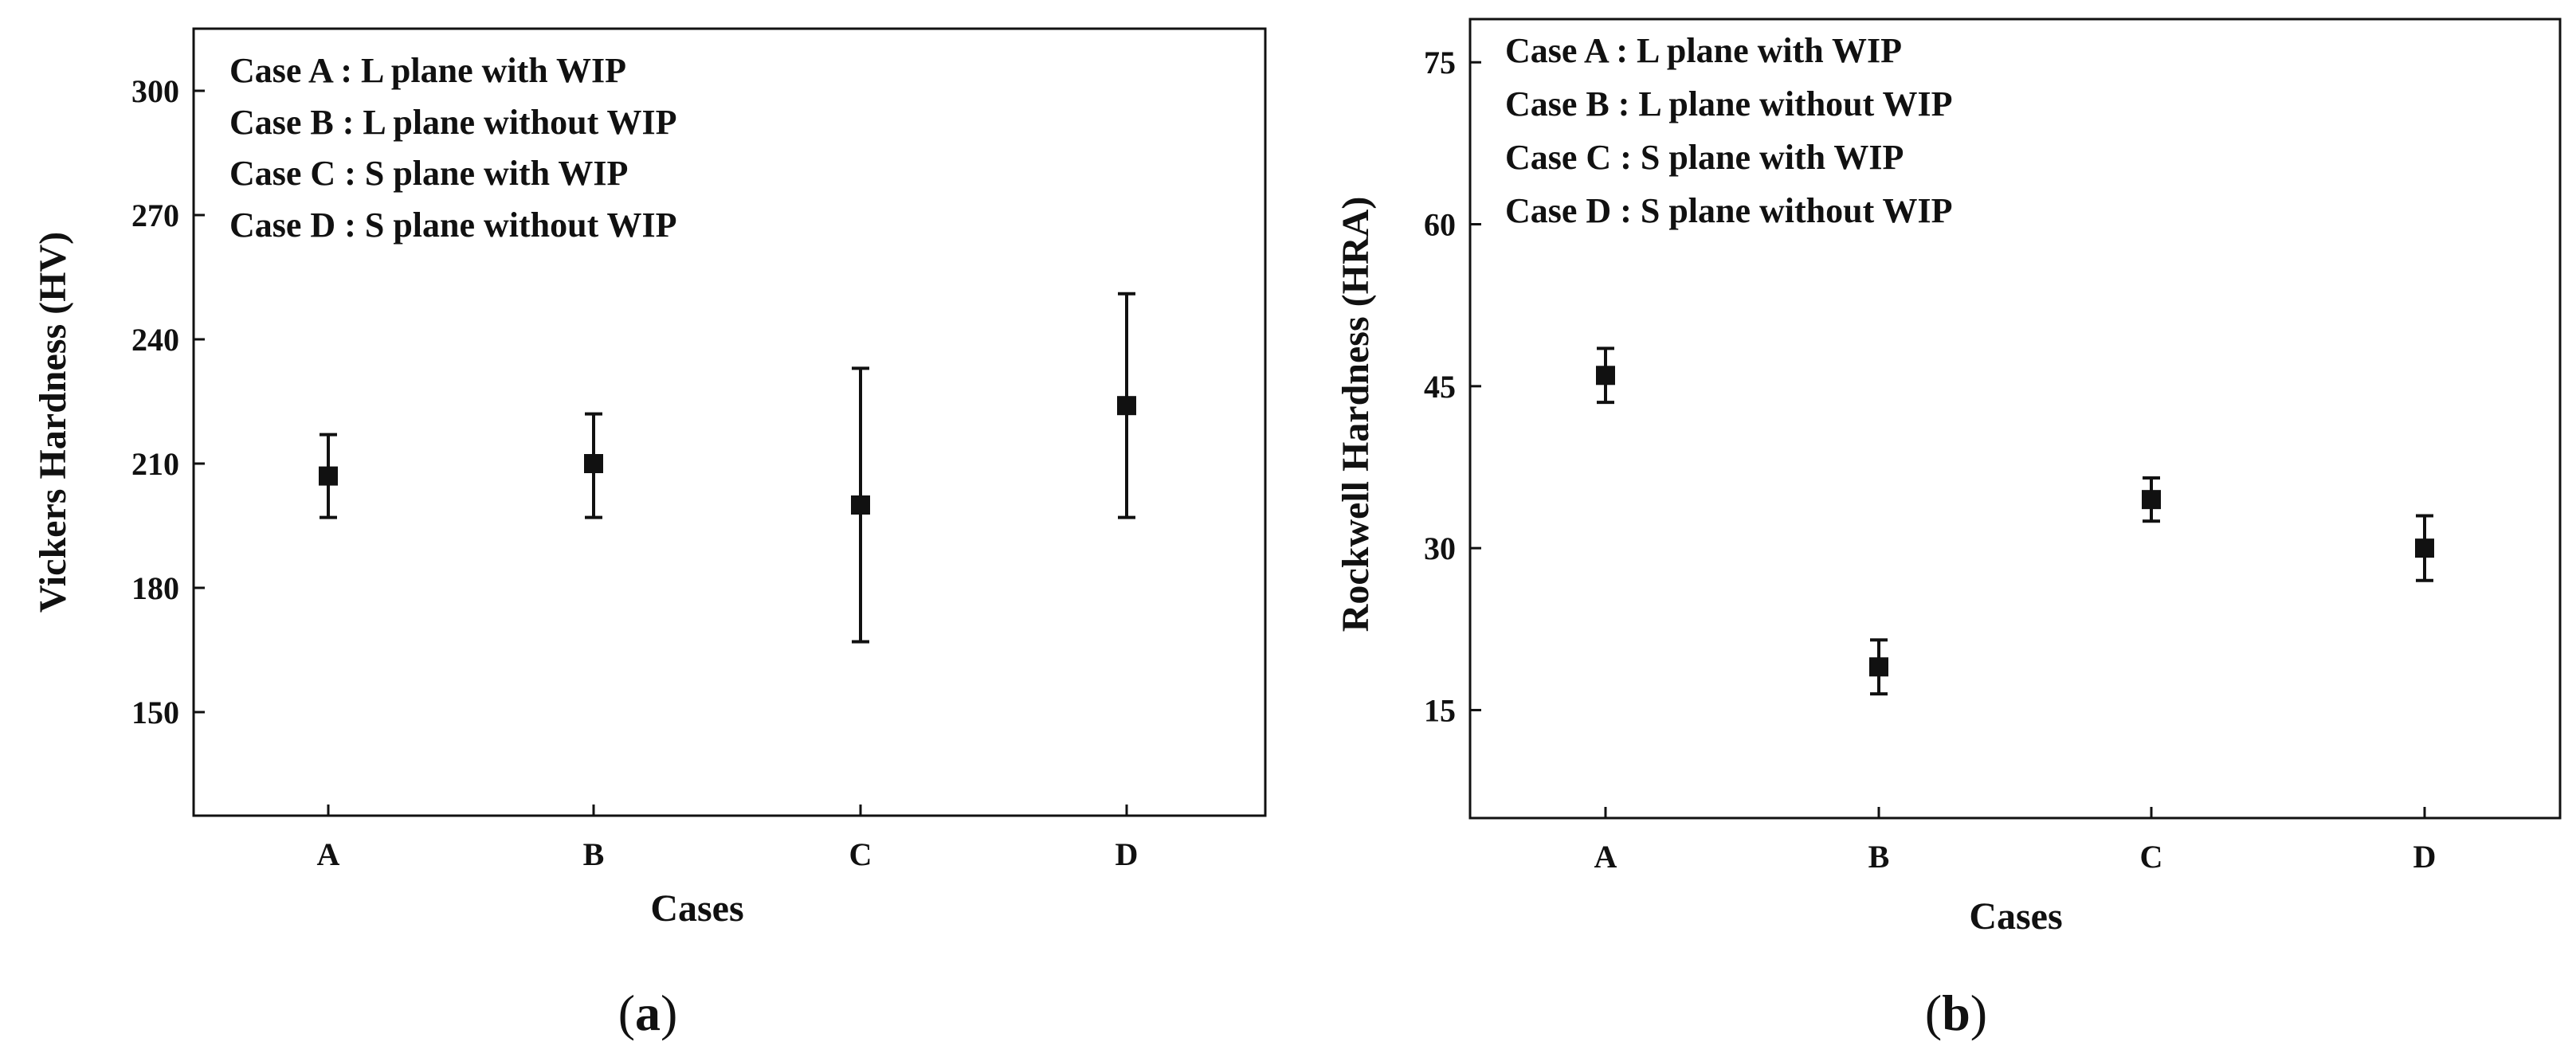 This screenshot has width=2576, height=1061. What do you see at coordinates (2015, 521) in the screenshot?
I see `data-series-b` at bounding box center [2015, 521].